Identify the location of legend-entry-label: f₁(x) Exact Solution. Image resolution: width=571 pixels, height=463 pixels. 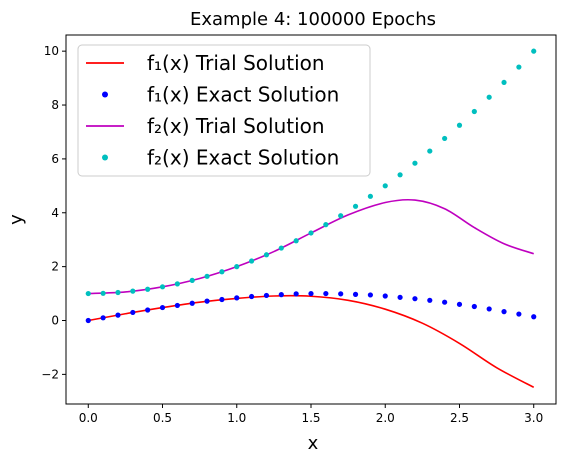
(243, 95).